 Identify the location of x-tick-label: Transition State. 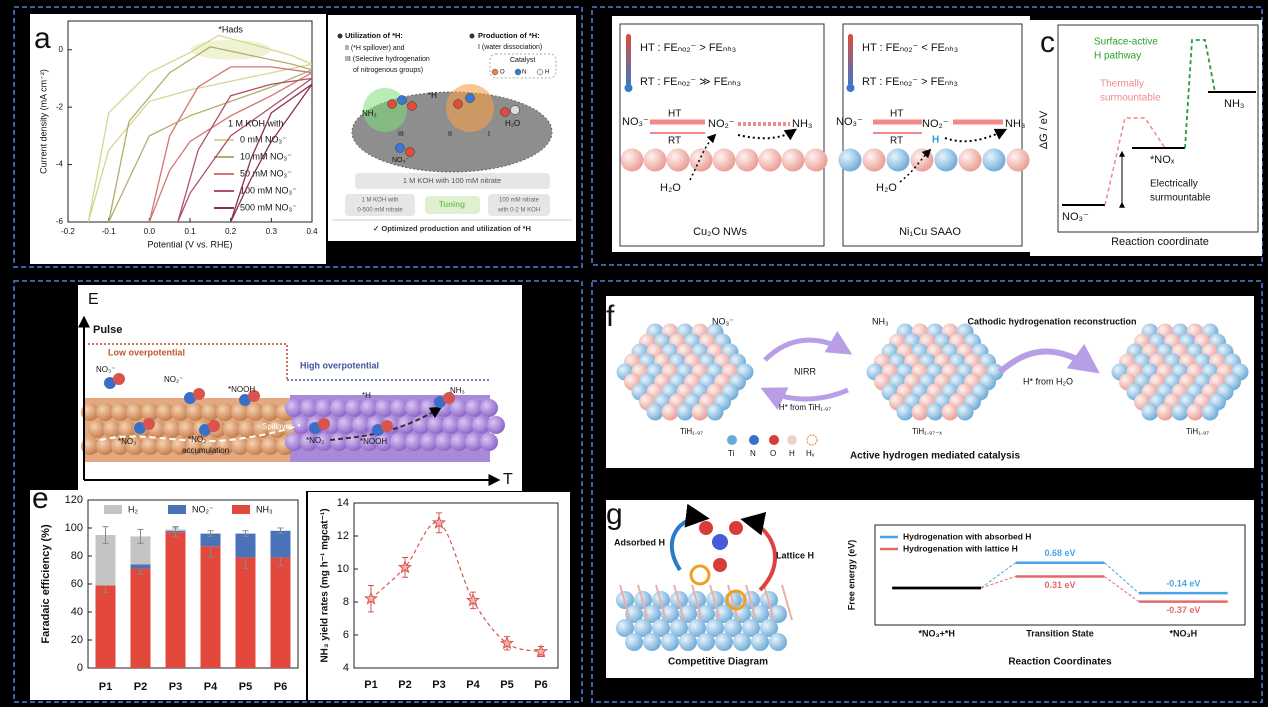
(1060, 633).